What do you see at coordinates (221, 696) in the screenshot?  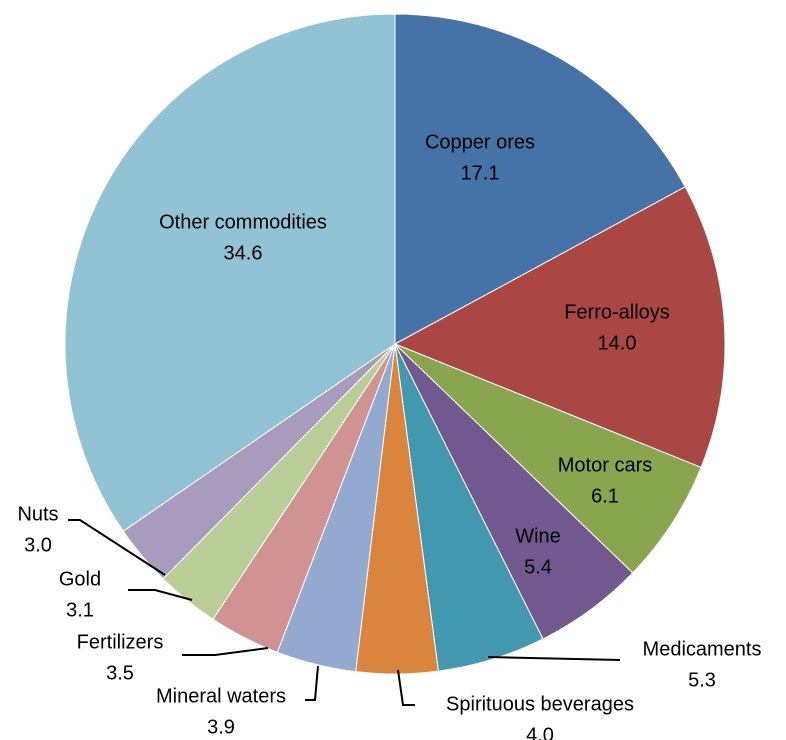 I see `slice-label: Mineral waters` at bounding box center [221, 696].